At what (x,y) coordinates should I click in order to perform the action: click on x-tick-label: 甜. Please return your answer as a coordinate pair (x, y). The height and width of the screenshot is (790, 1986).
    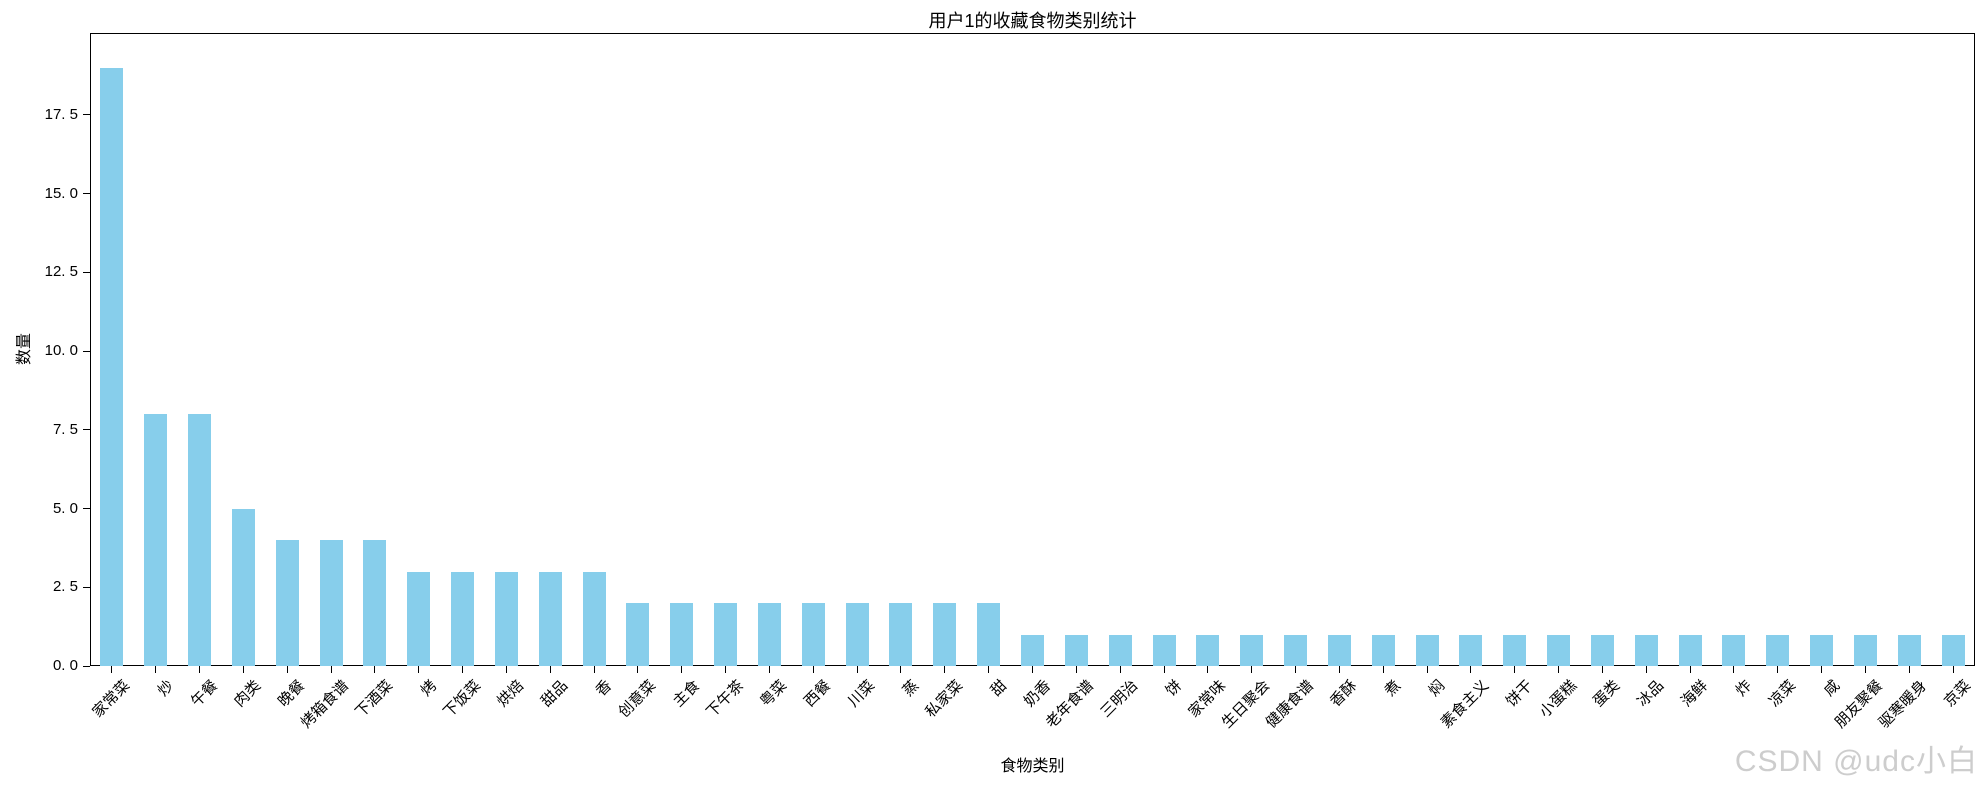
    Looking at the image, I should click on (998, 688).